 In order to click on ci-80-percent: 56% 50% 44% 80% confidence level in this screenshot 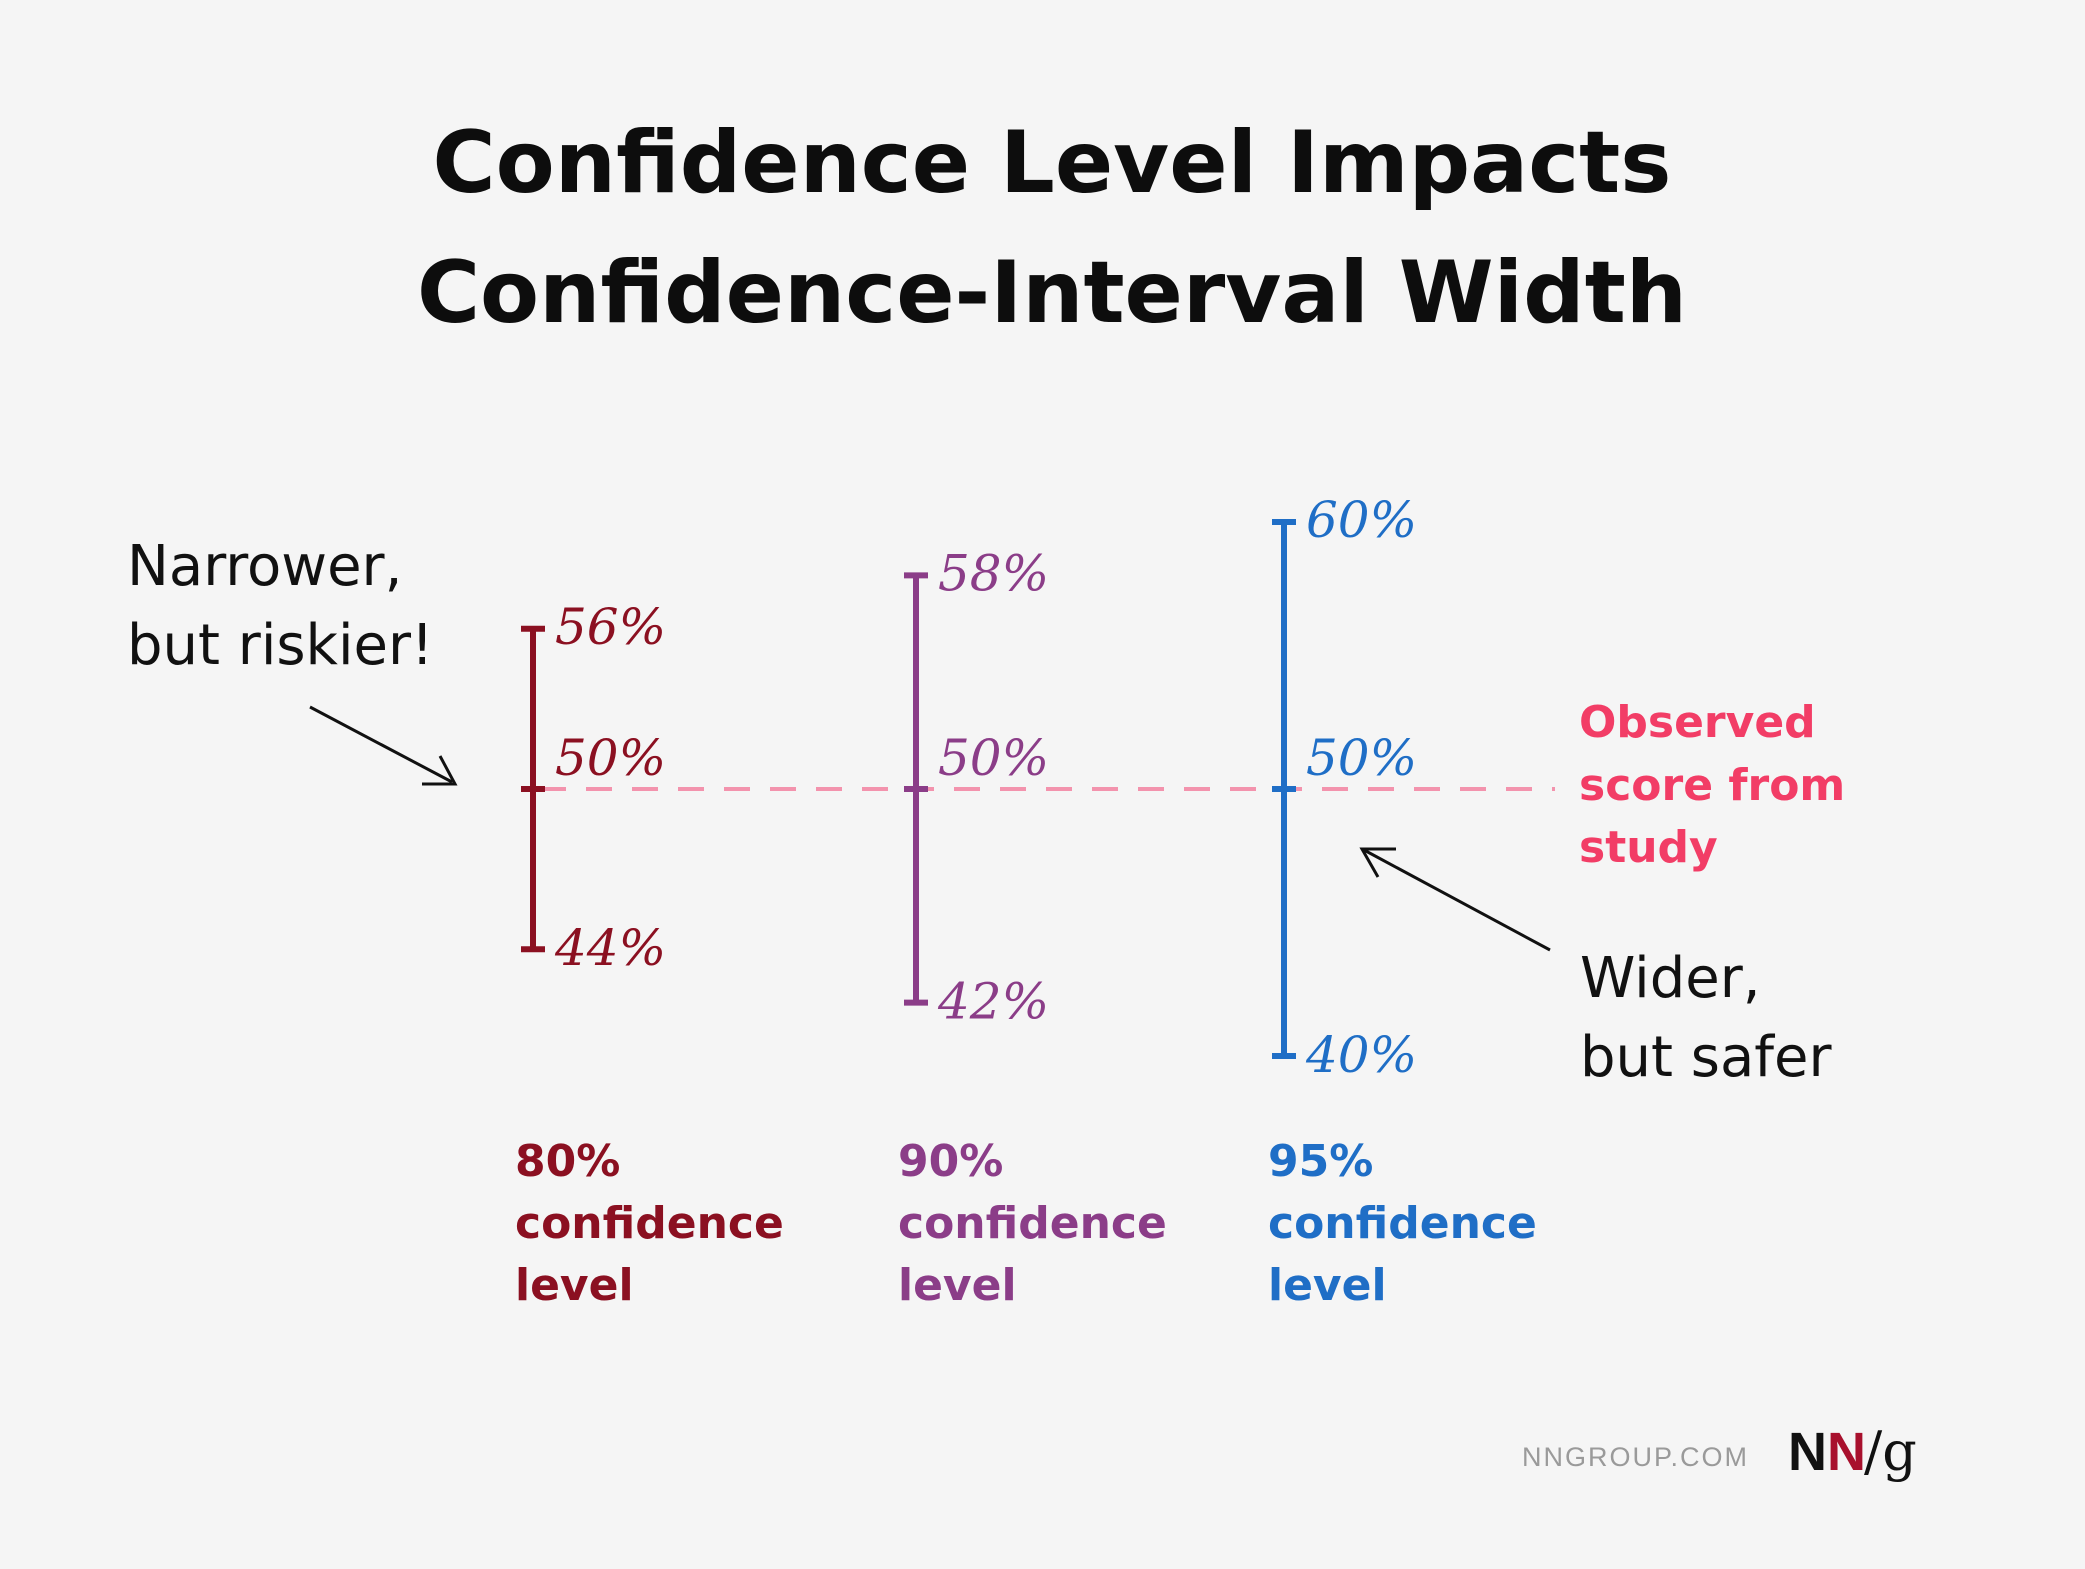, I will do `click(649, 954)`.